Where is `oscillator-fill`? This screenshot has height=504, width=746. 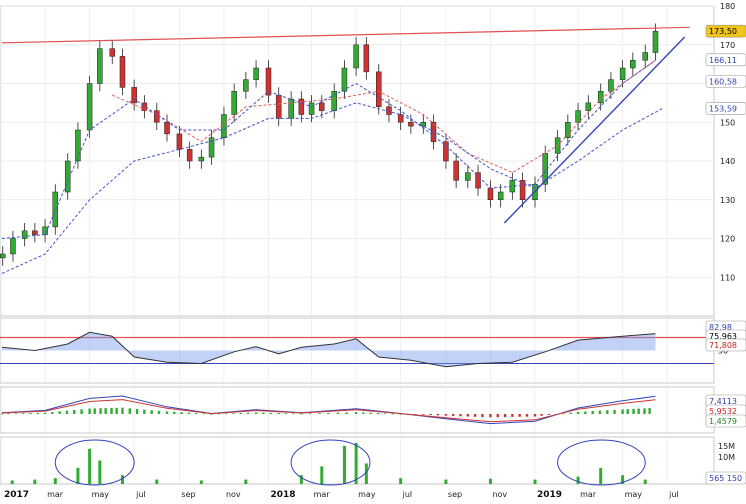 oscillator-fill is located at coordinates (329, 349).